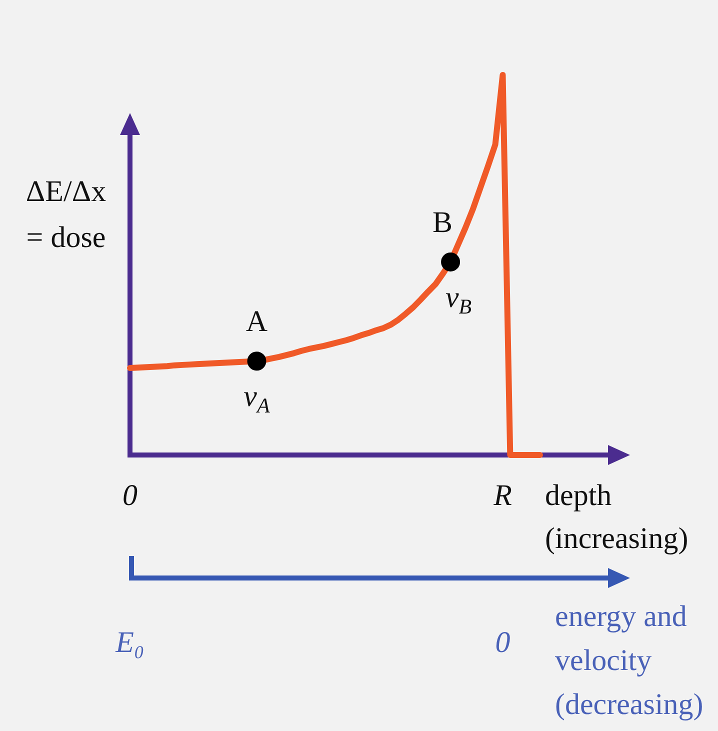  What do you see at coordinates (129, 642) in the screenshot?
I see `text: E₀` at bounding box center [129, 642].